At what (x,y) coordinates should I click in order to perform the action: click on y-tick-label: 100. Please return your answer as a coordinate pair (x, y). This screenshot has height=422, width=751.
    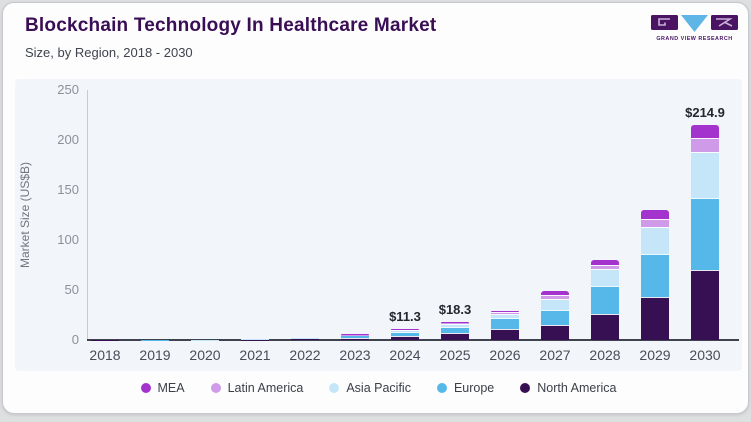
    Looking at the image, I should click on (68, 239).